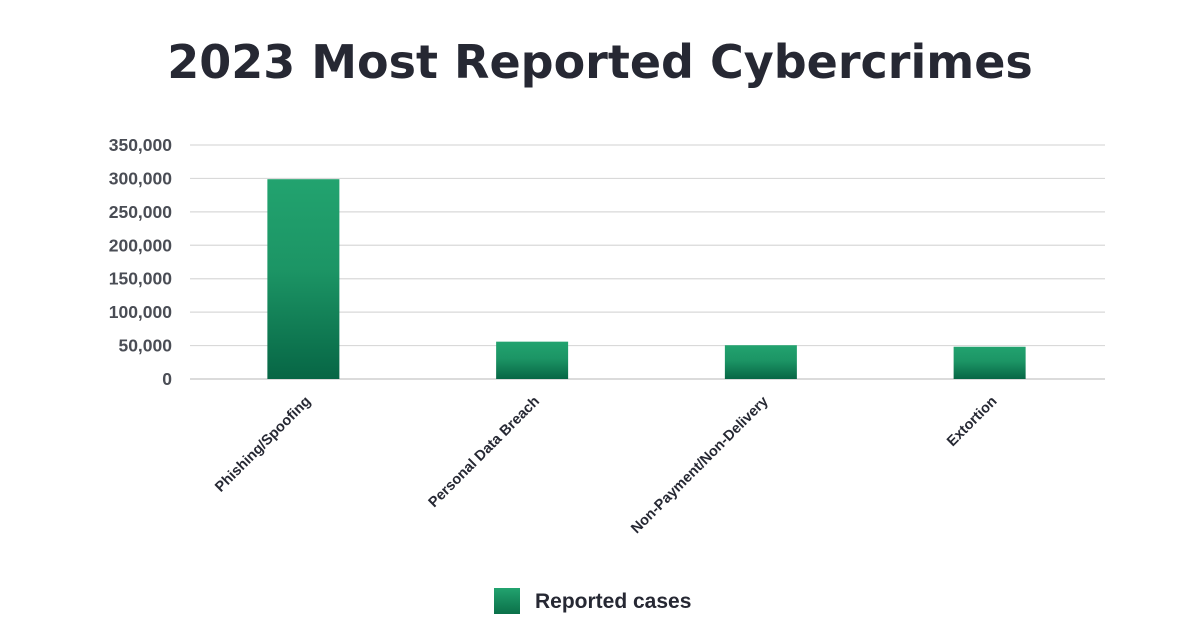 The height and width of the screenshot is (641, 1200). Describe the element at coordinates (167, 379) in the screenshot. I see `y-tick-label: 0` at that location.